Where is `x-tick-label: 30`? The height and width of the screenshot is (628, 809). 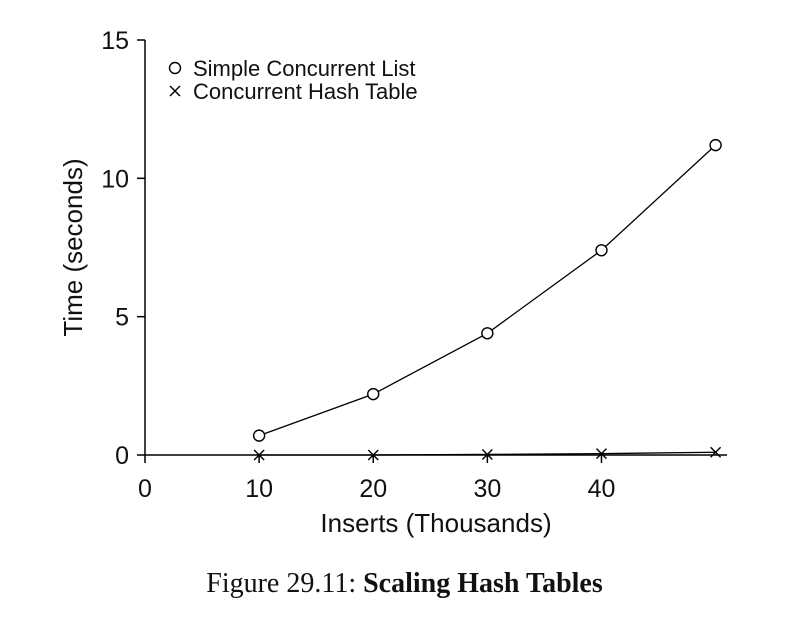
x-tick-label: 30 is located at coordinates (487, 489).